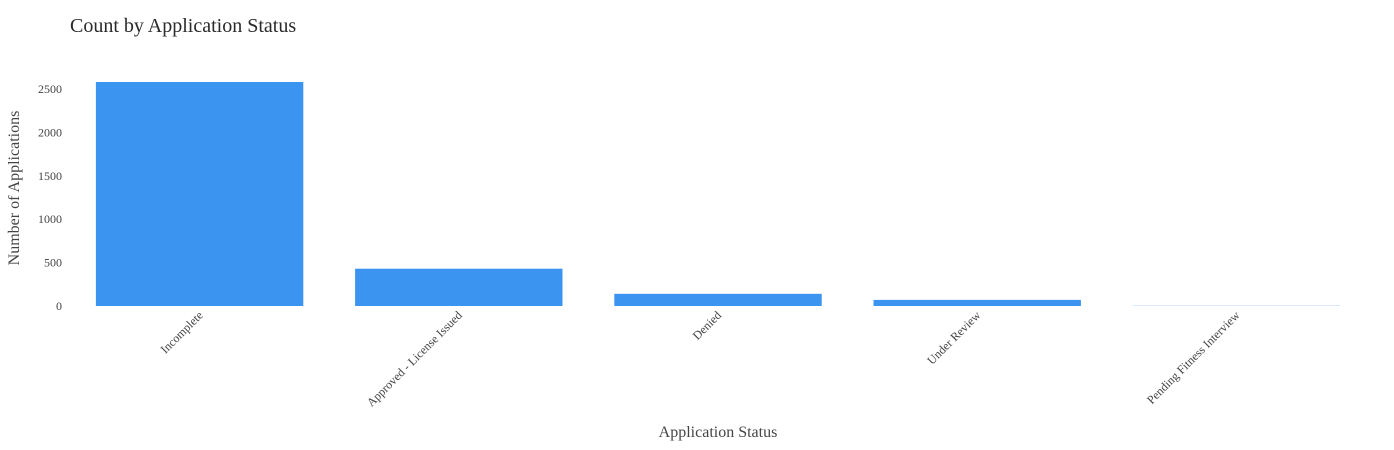 This screenshot has width=1394, height=450. Describe the element at coordinates (14, 188) in the screenshot. I see `y-axis-label: Number of Applications` at that location.